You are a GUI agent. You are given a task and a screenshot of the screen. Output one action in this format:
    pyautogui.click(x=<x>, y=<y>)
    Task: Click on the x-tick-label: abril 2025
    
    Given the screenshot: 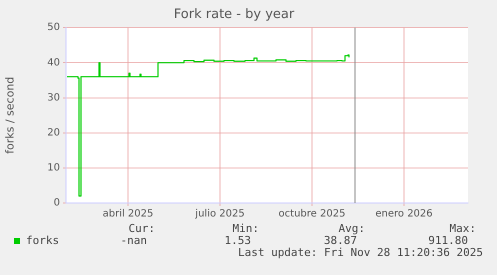 What is the action you would take?
    pyautogui.click(x=128, y=214)
    